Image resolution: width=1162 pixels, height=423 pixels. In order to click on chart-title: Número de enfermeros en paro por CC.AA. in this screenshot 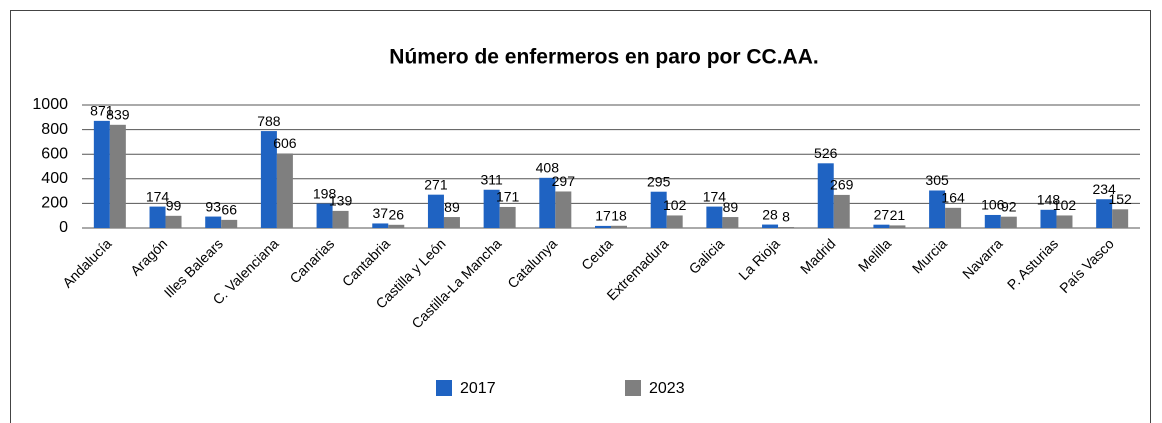, I will do `click(603, 57)`.